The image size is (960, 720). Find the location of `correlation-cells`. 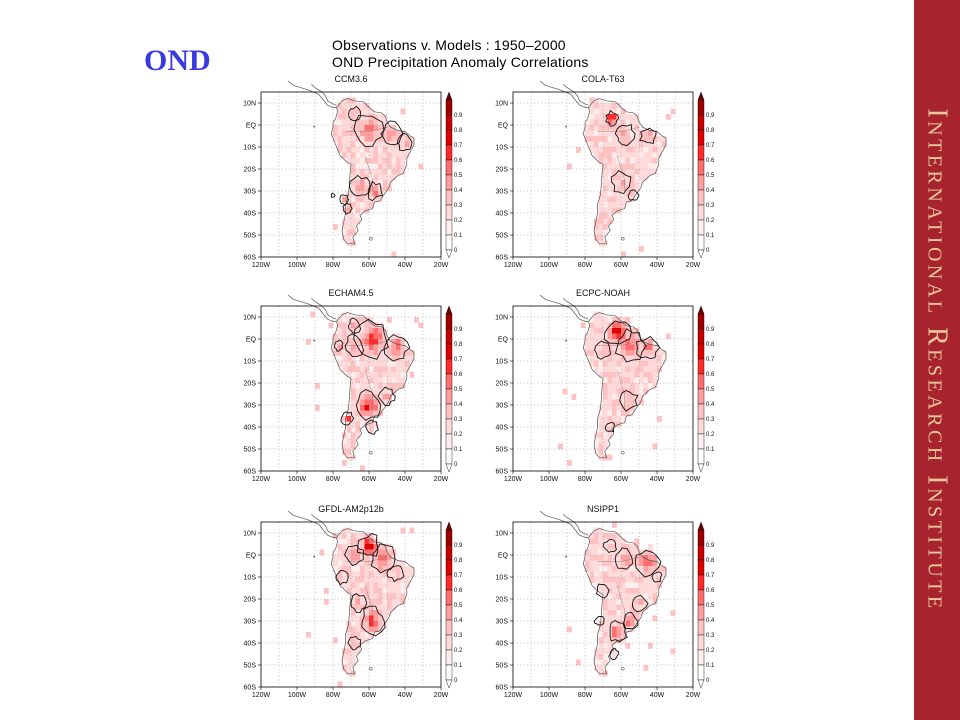

correlation-cells is located at coordinates (621, 177).